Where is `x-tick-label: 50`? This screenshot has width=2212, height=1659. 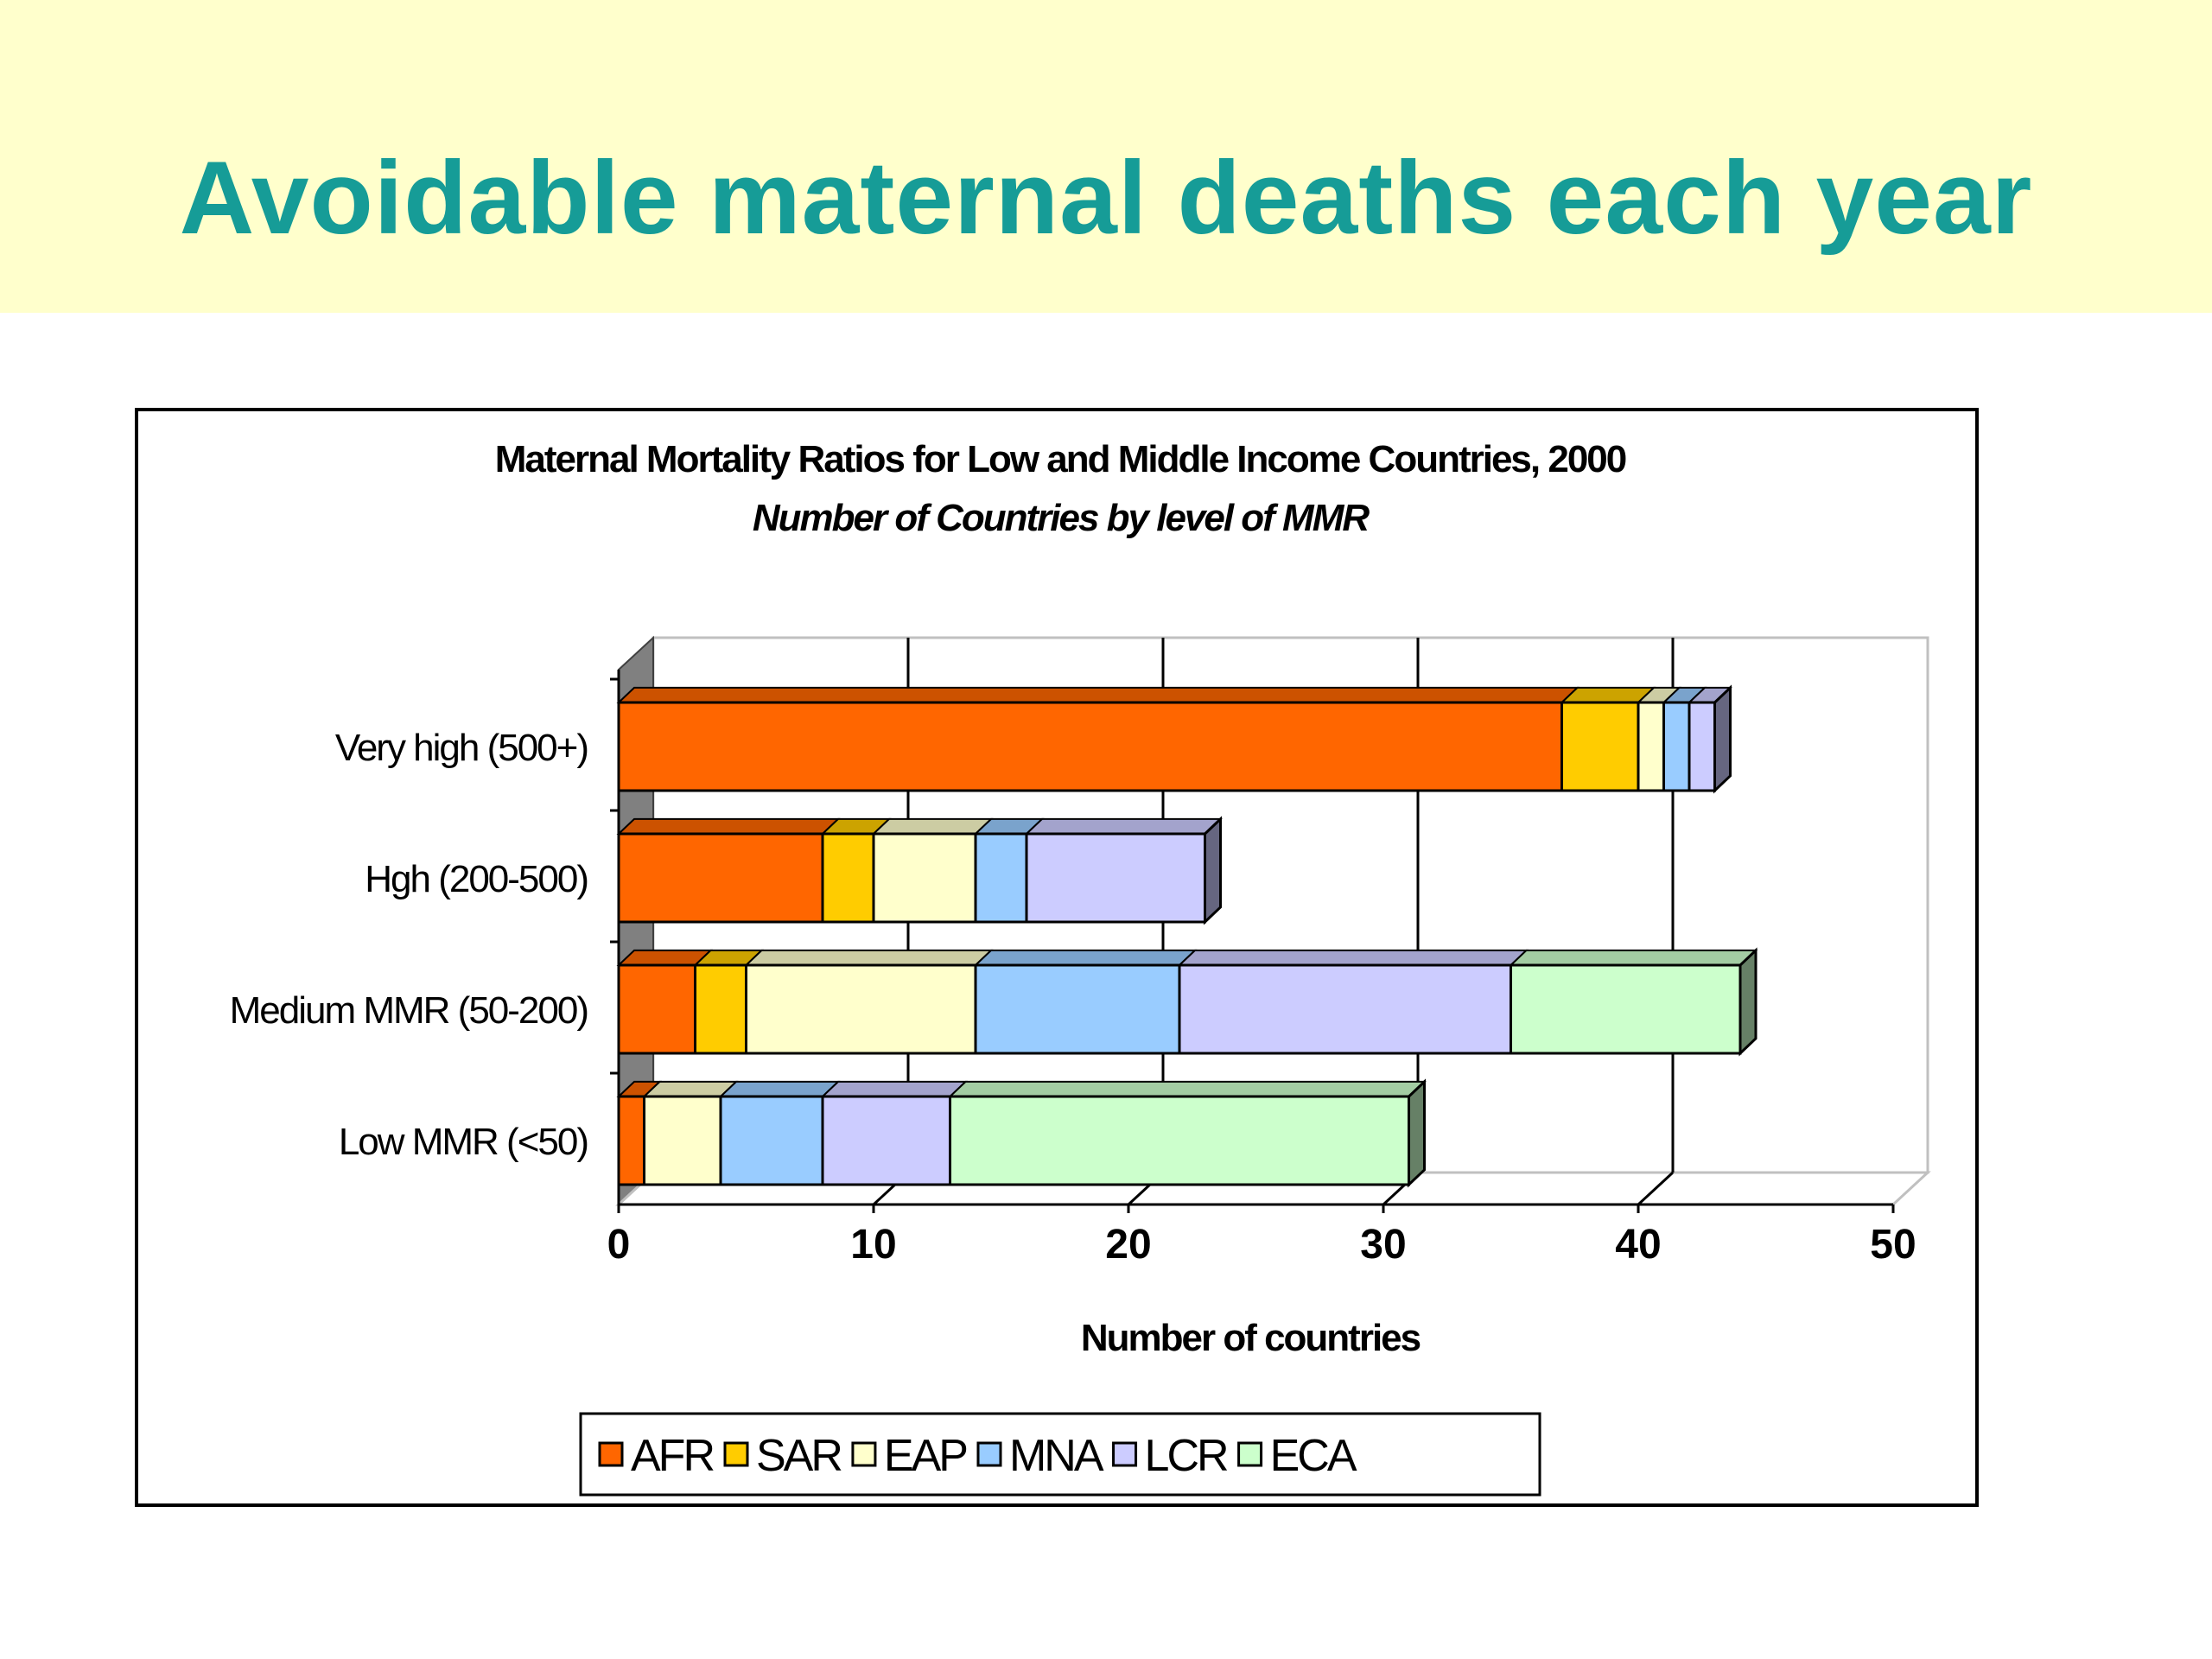 x-tick-label: 50 is located at coordinates (1893, 1245).